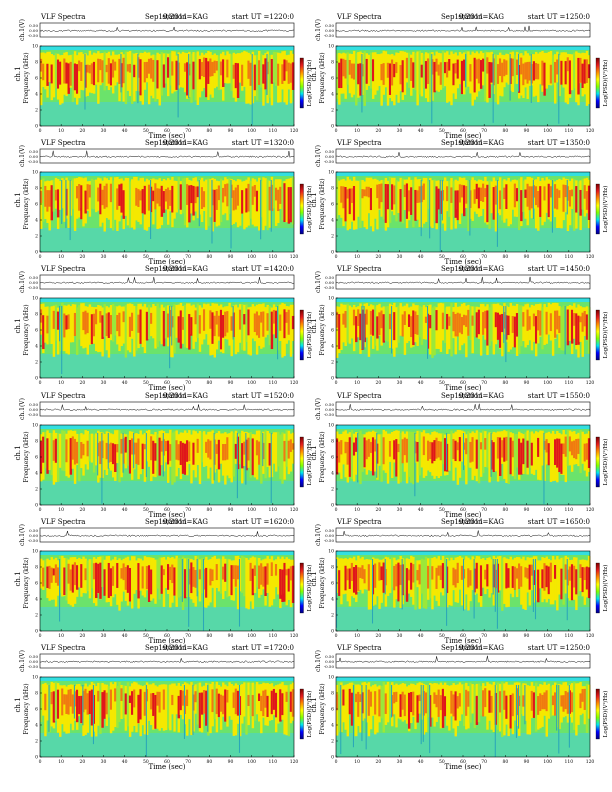 Image resolution: width=612 pixels, height=792 pixels. Describe the element at coordinates (505, 383) in the screenshot. I see `x-tick-label: 80` at that location.